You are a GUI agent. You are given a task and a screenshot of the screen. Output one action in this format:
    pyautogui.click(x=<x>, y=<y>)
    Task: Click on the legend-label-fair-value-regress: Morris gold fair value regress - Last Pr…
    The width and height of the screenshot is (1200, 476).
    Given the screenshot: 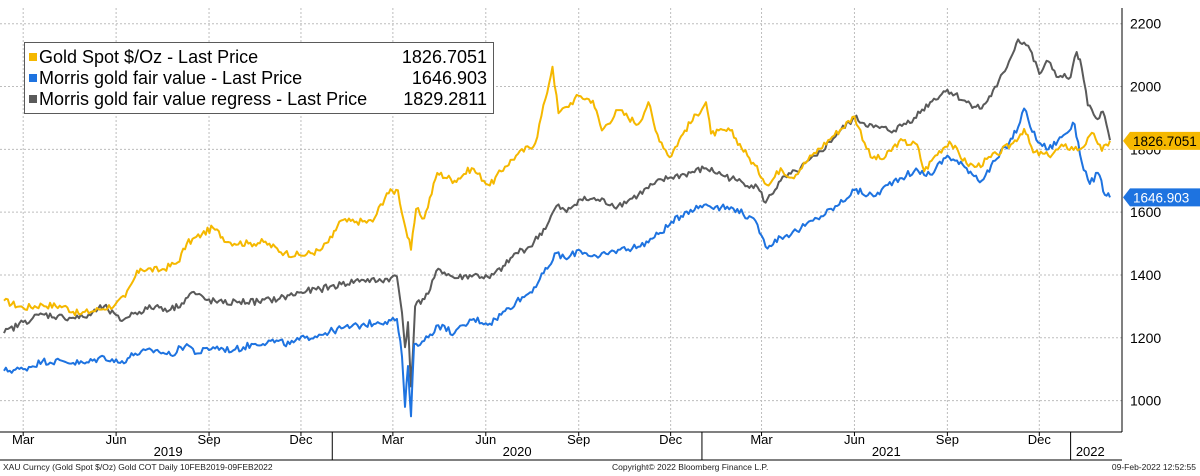 What is the action you would take?
    pyautogui.click(x=203, y=99)
    